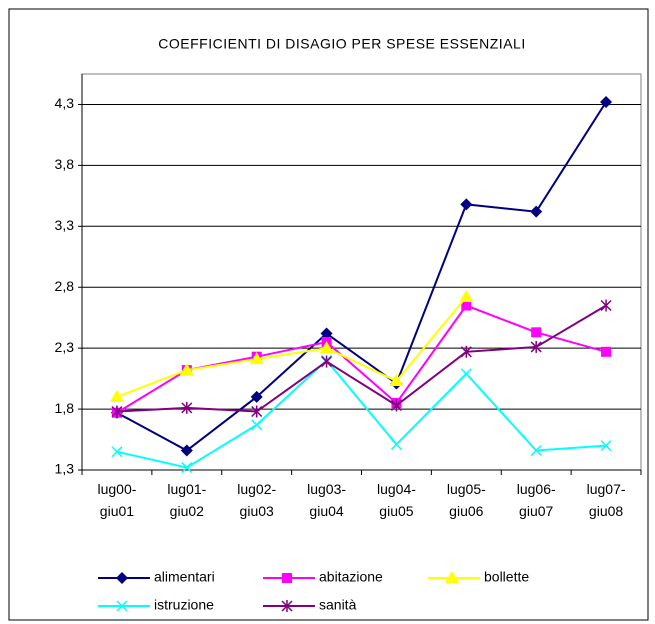 Image resolution: width=655 pixels, height=624 pixels. Describe the element at coordinates (606, 500) in the screenshot. I see `x-tick-label: lug07- giu08` at that location.